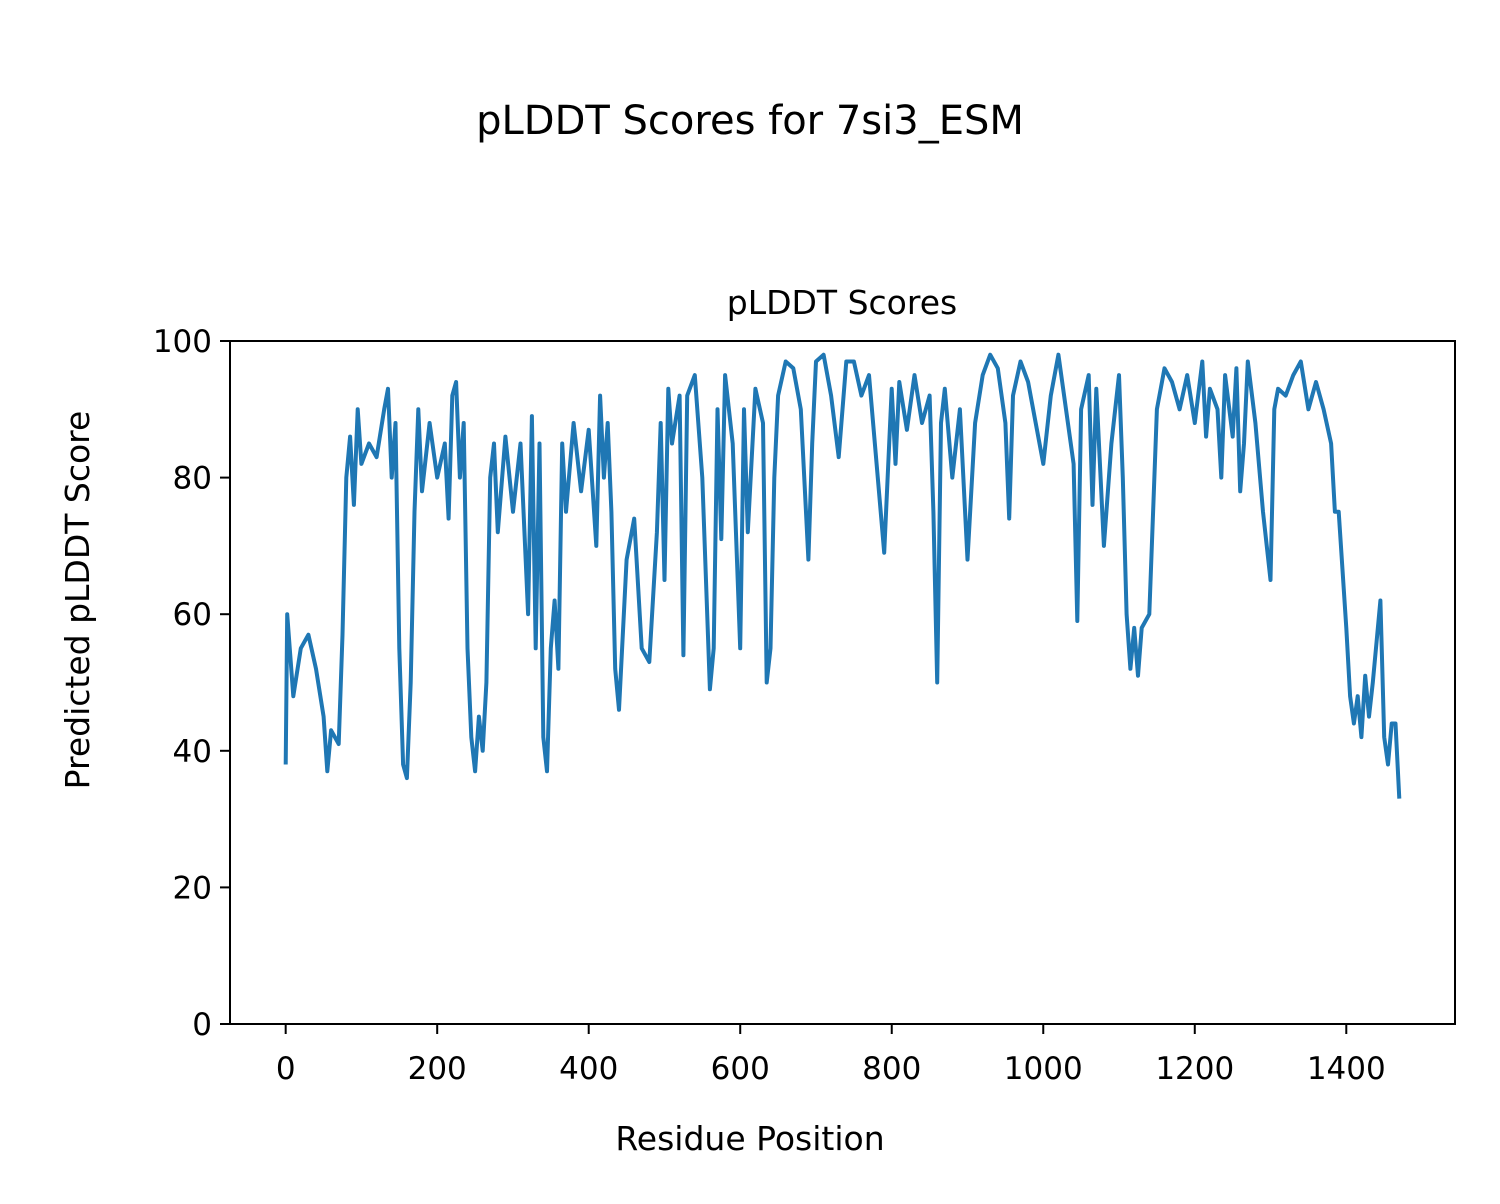 This screenshot has height=1204, width=1500. I want to click on x-tick-label: 800, so click(891, 1069).